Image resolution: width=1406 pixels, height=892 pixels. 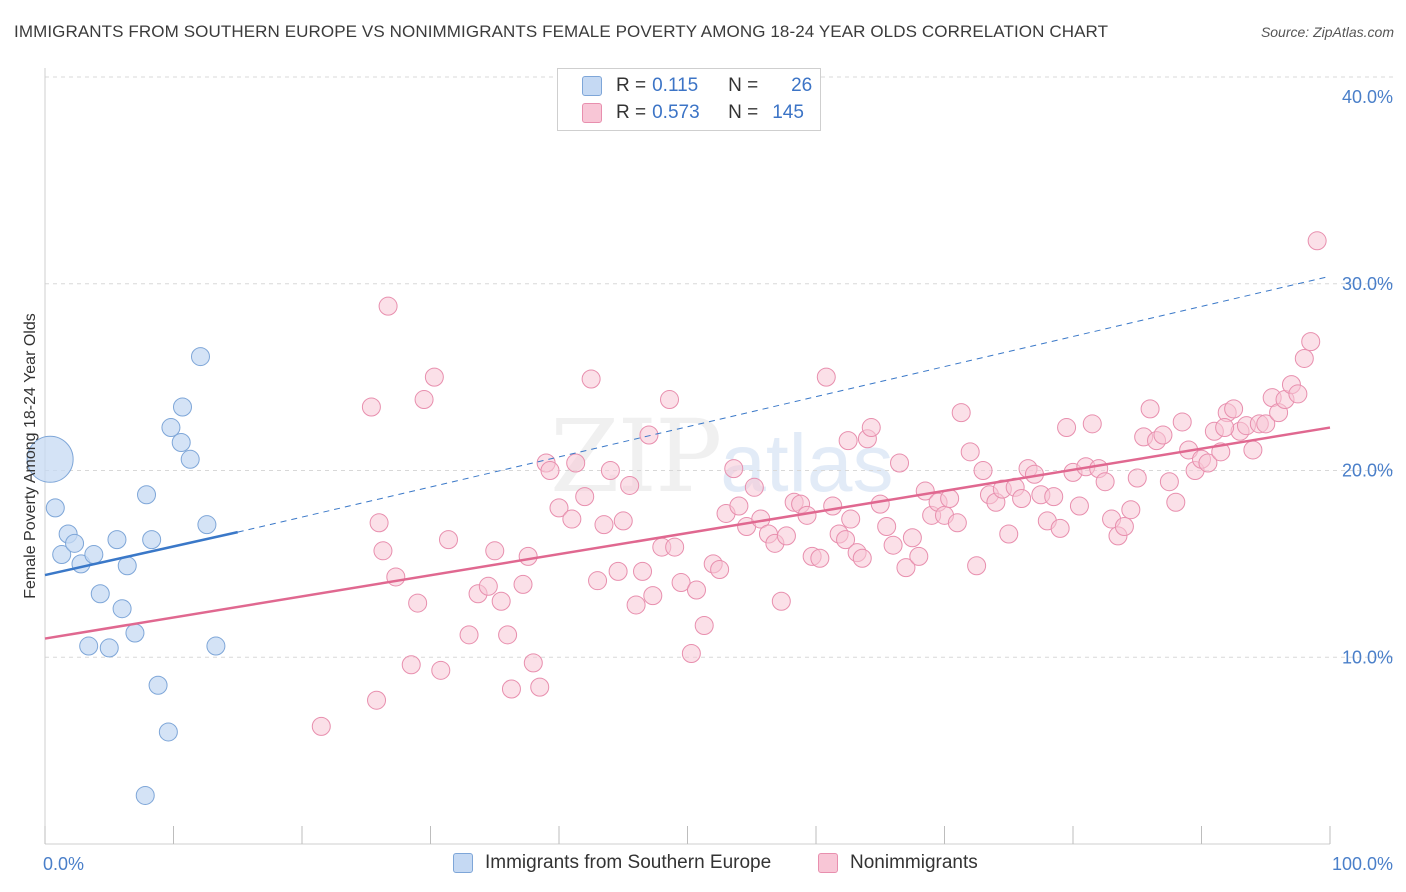 What do you see at coordinates (1362, 864) in the screenshot?
I see `x-tick-label: 100.0%` at bounding box center [1362, 864].